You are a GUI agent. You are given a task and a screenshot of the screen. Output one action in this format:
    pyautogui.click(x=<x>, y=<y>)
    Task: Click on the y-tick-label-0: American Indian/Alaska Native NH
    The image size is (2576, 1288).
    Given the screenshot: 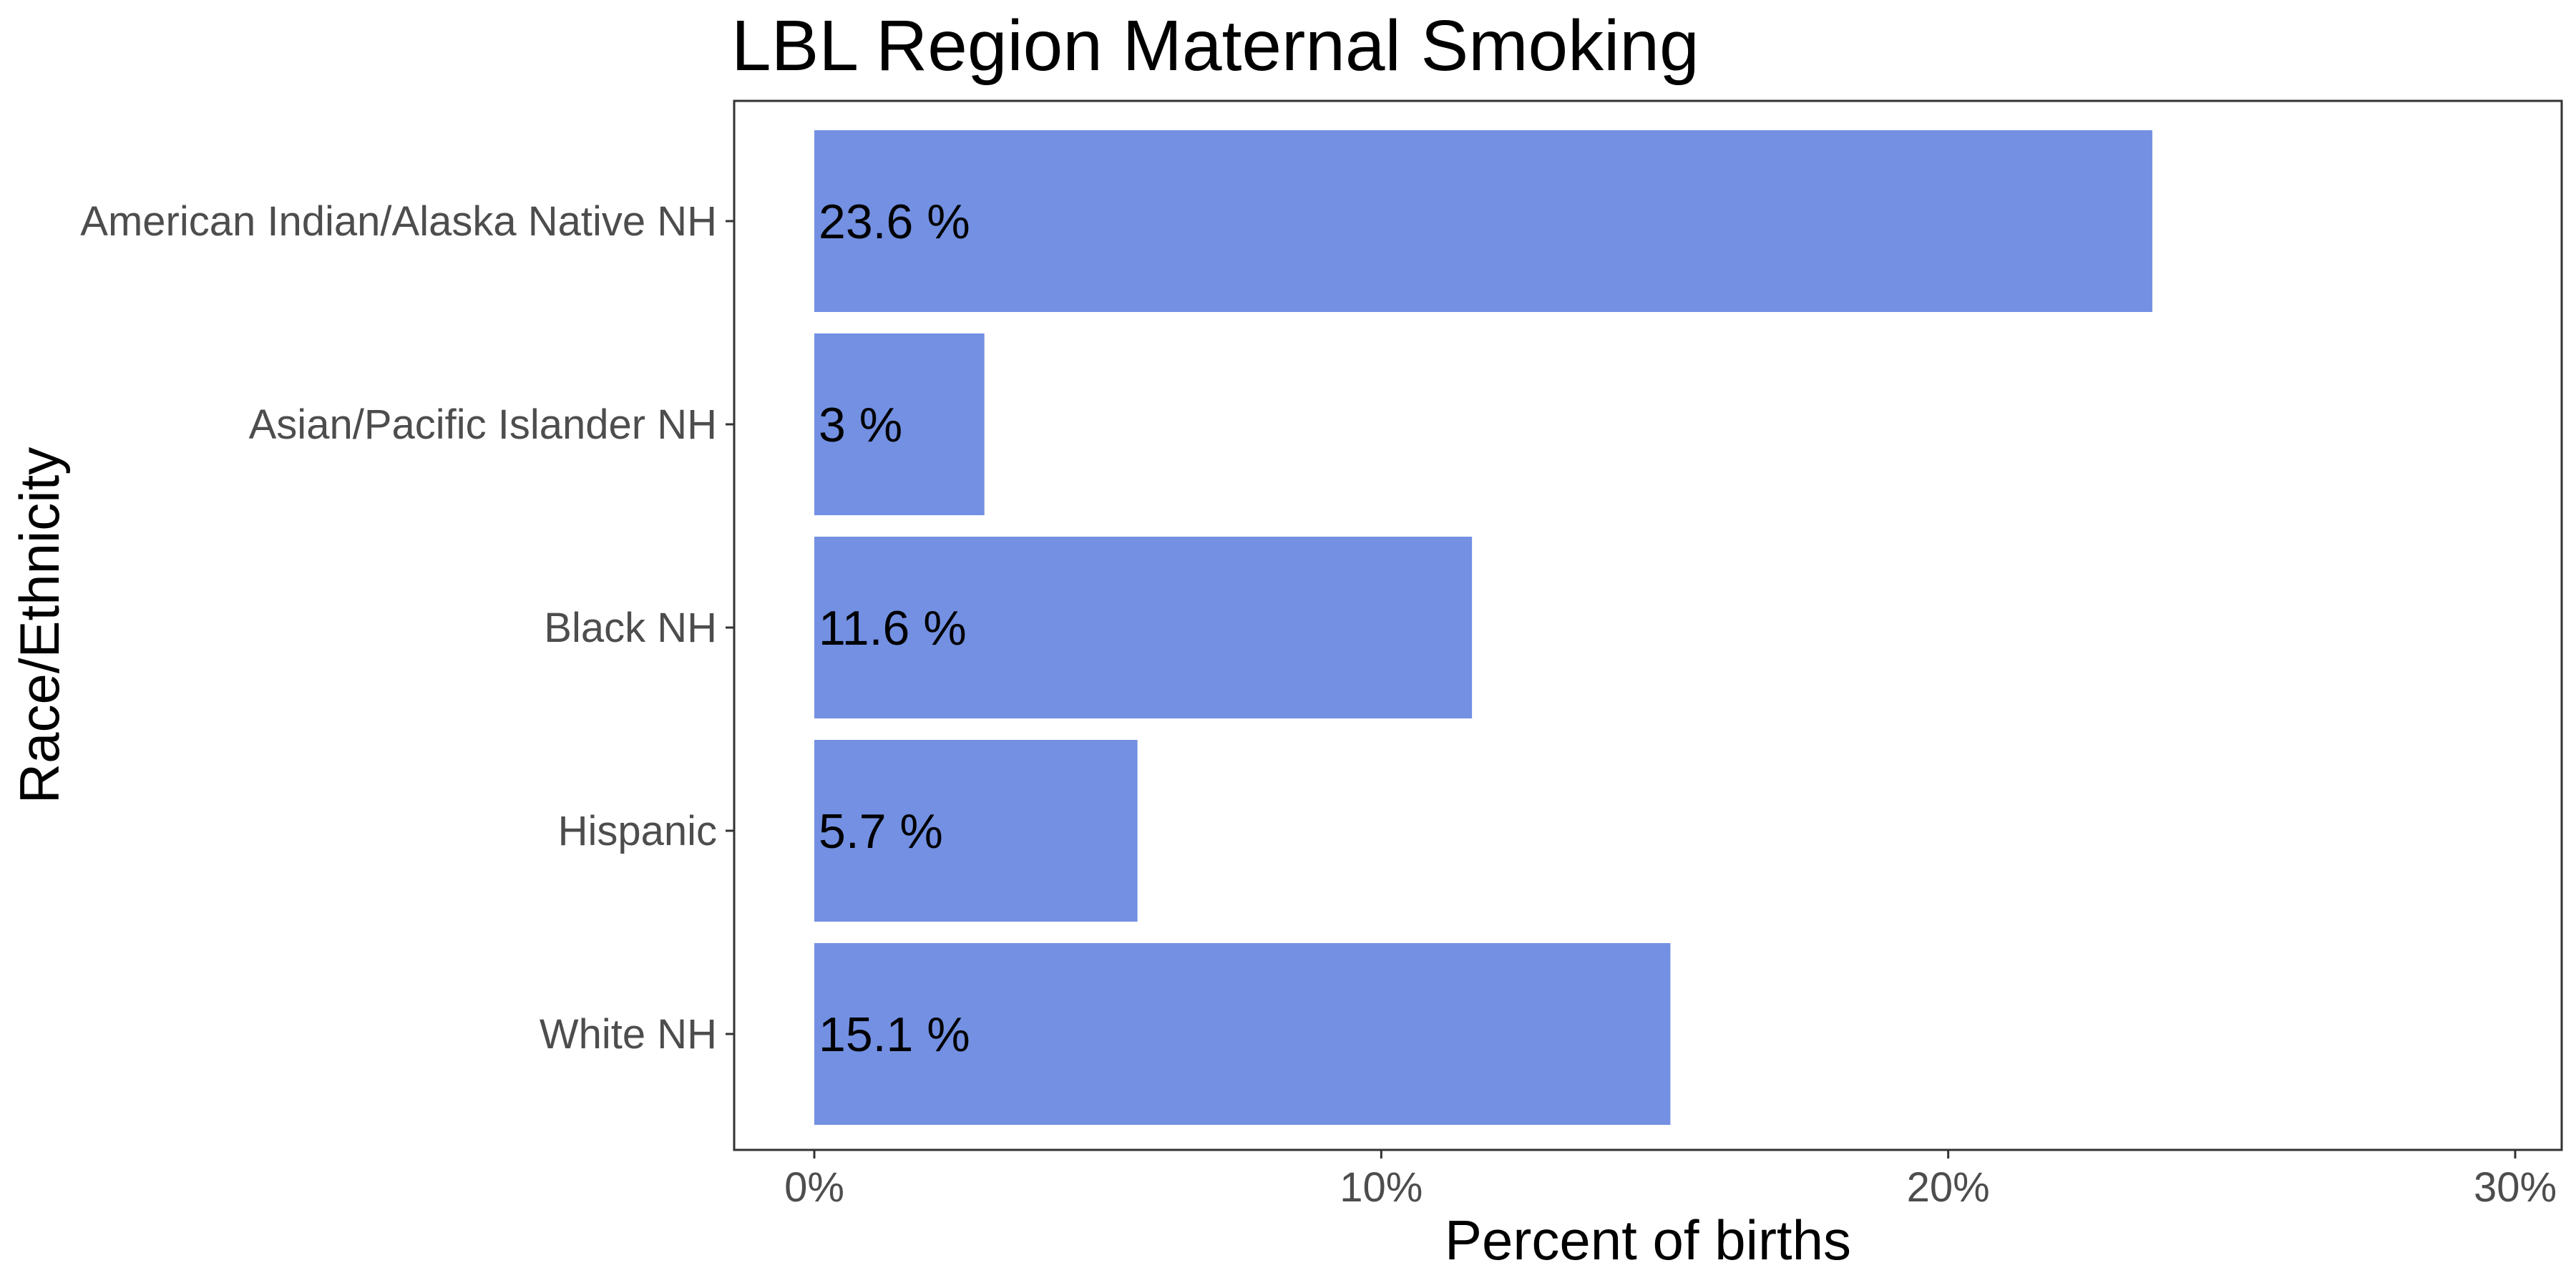 What is the action you would take?
    pyautogui.click(x=398, y=221)
    